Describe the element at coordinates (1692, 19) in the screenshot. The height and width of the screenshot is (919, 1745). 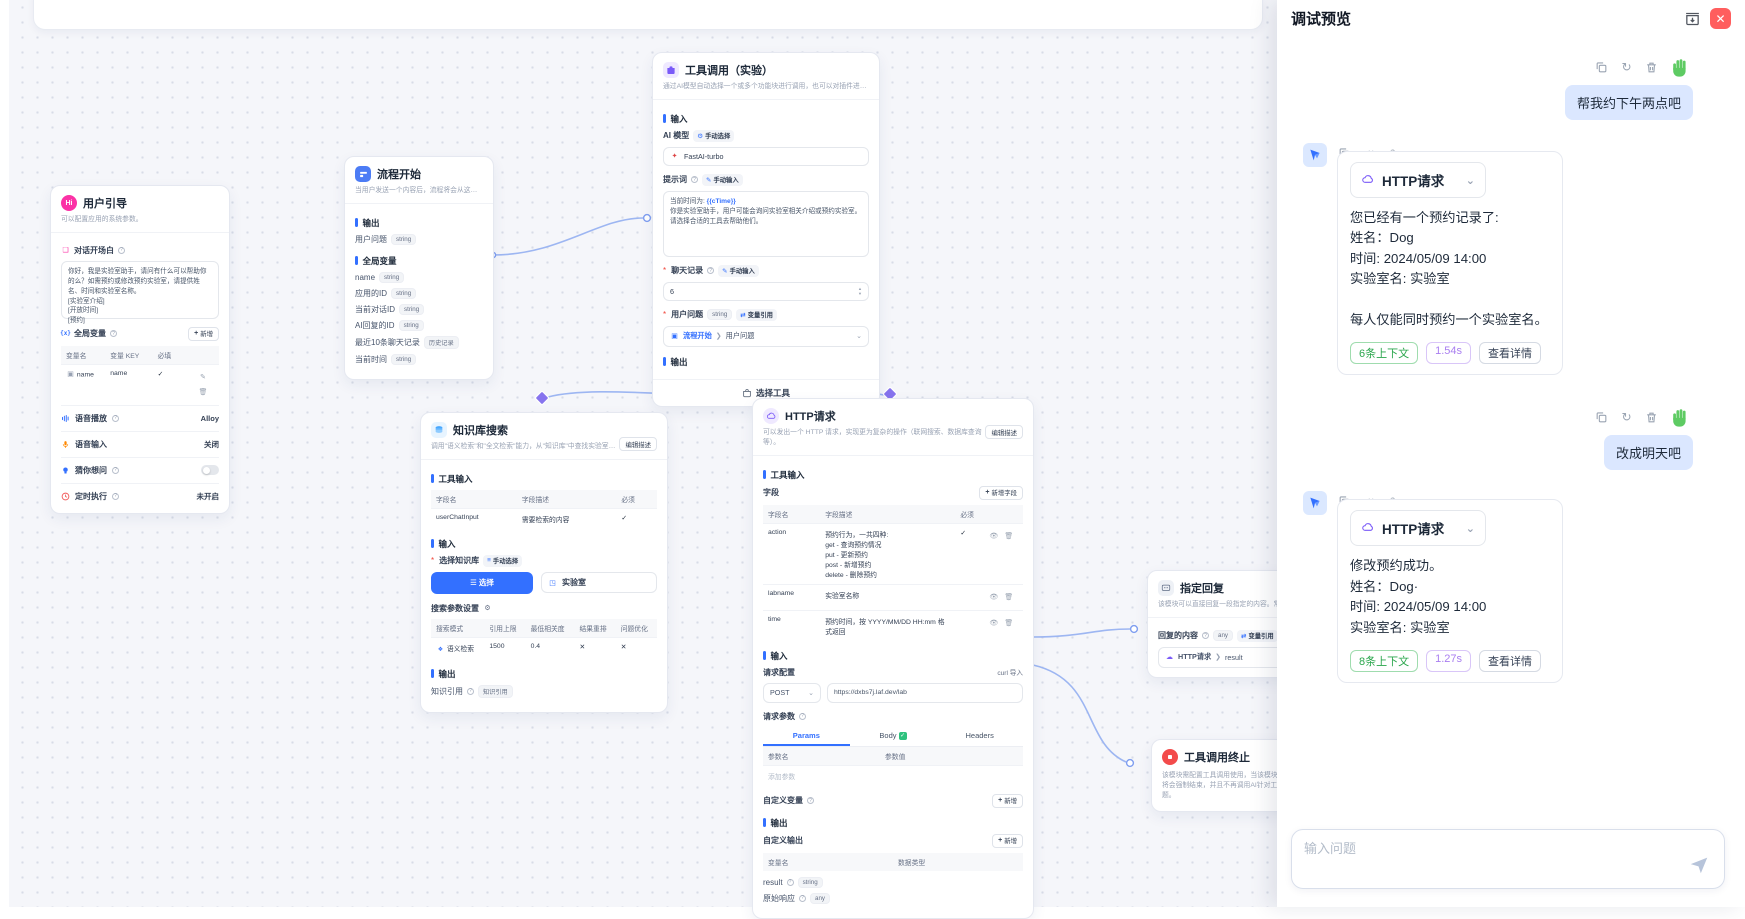
I see `export-chat-icon` at that location.